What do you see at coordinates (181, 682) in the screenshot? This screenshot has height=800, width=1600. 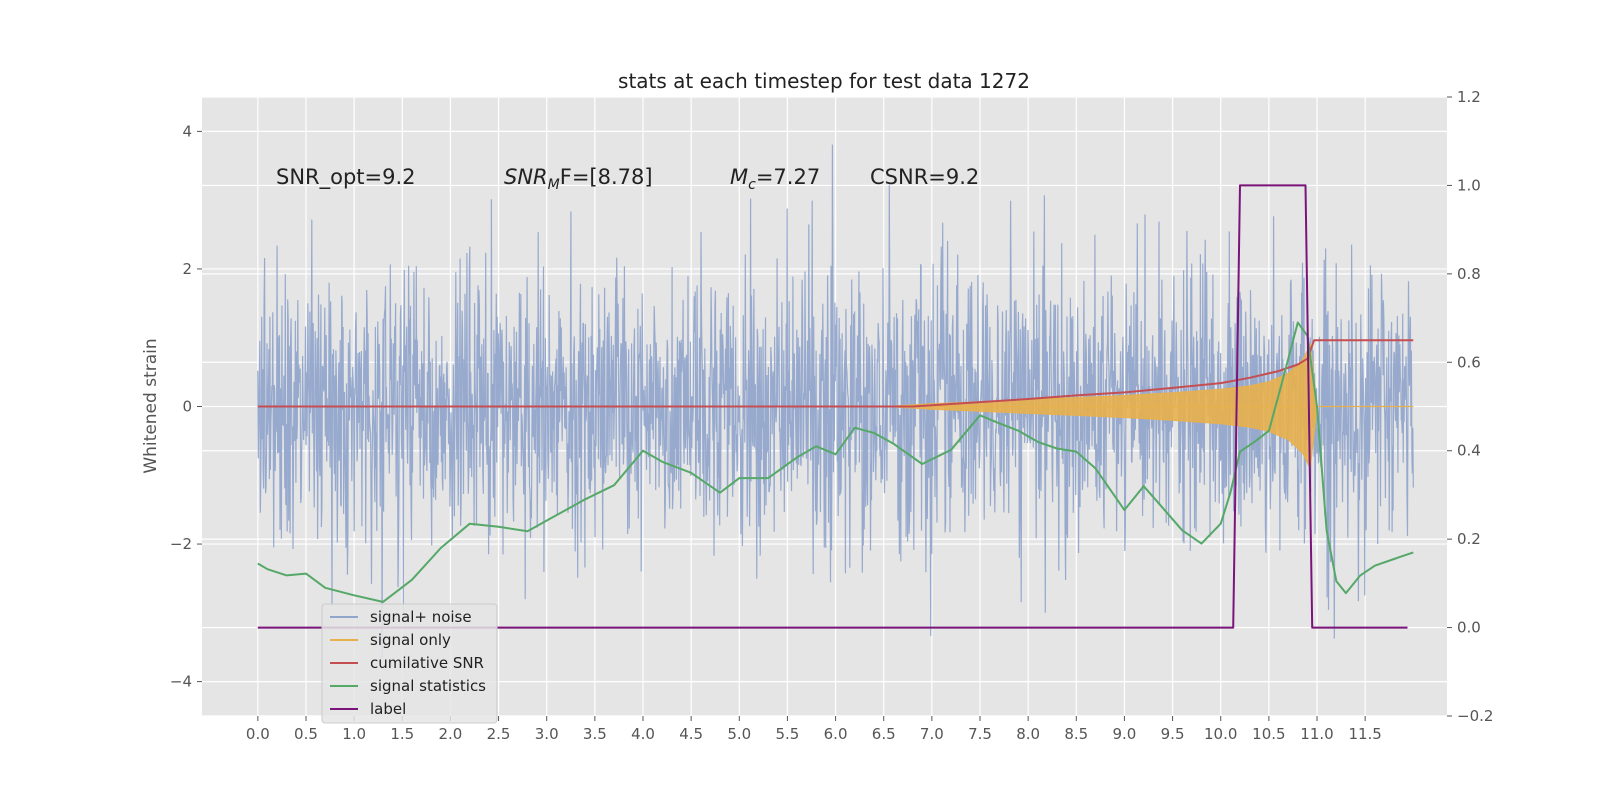 I see `y-tick-label: −4` at bounding box center [181, 682].